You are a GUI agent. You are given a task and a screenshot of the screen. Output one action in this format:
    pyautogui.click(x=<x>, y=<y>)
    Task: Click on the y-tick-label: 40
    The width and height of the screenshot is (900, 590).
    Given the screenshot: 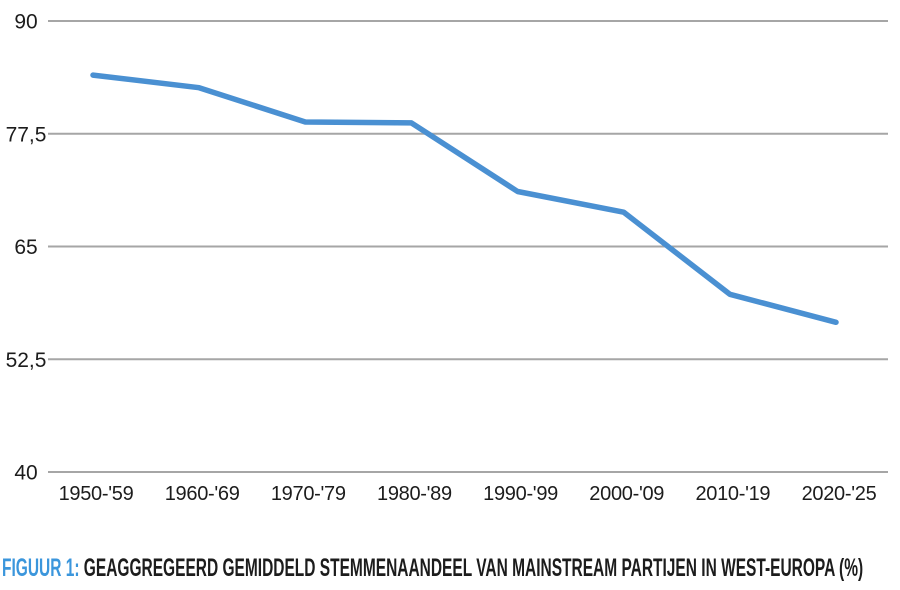 What is the action you would take?
    pyautogui.click(x=25, y=473)
    